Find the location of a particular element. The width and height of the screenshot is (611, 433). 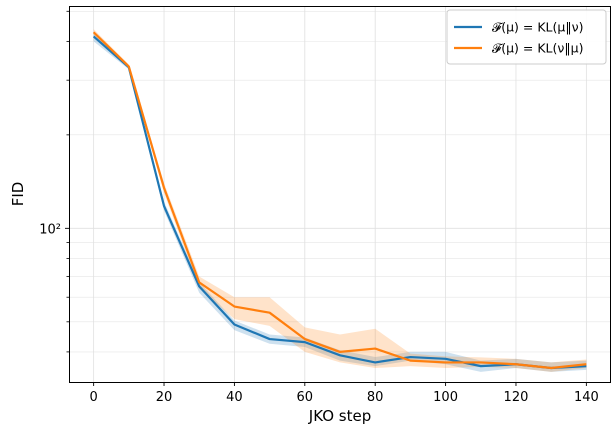

legend: 𝓕(μ) = KL(μ‖ν) 𝓕(μ) = KL(ν‖μ) is located at coordinates (526, 37).